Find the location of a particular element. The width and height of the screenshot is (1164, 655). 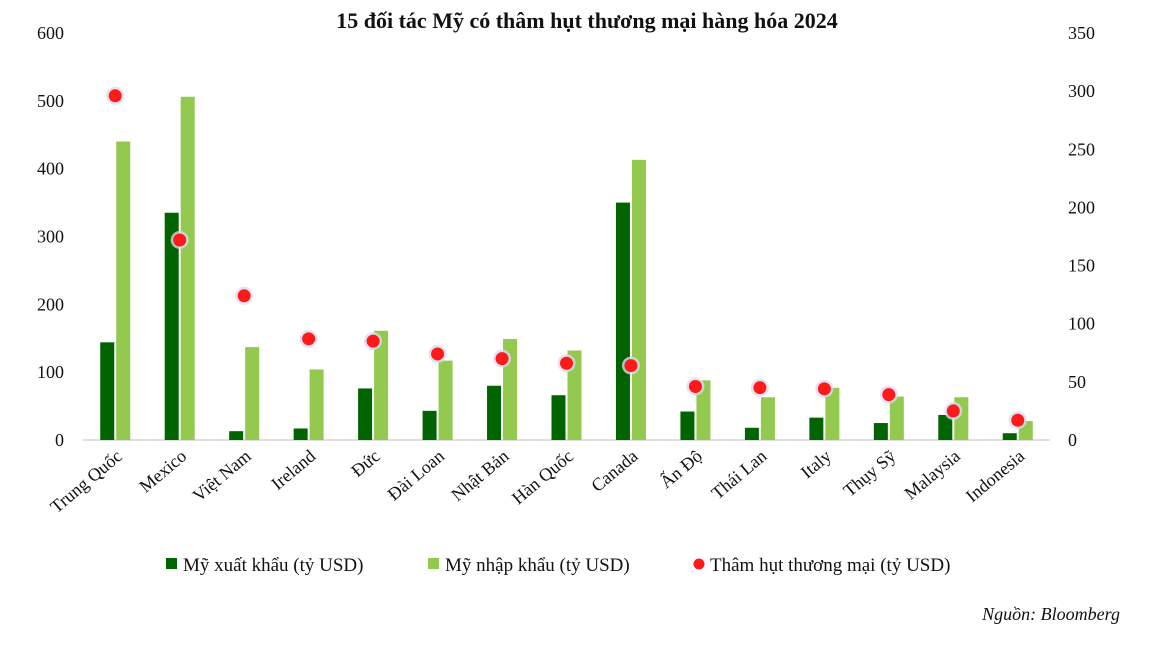

x-category-label: Ireland is located at coordinates (293, 470).